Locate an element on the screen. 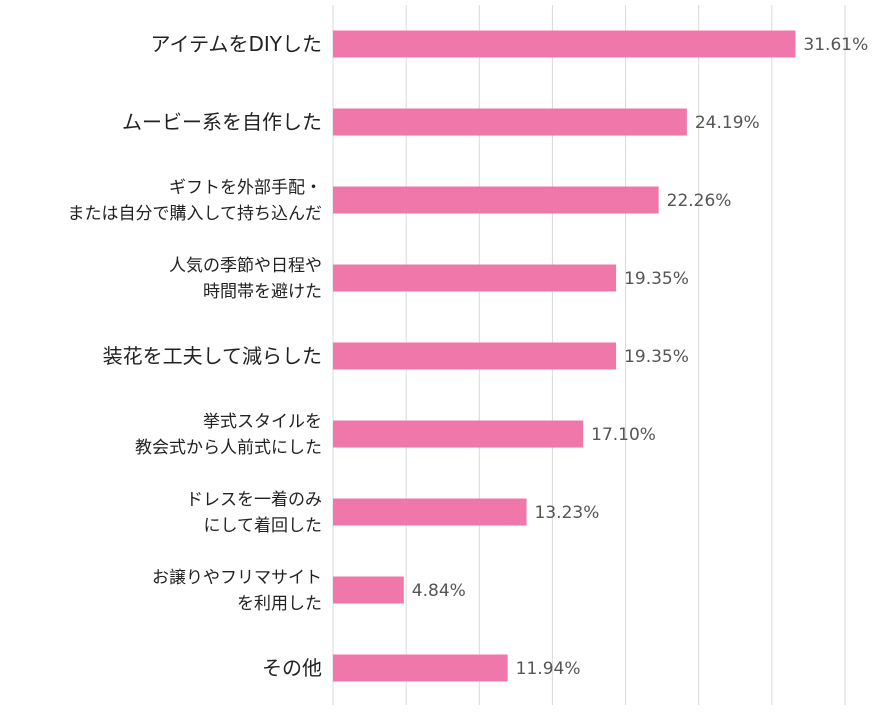 The height and width of the screenshot is (717, 873). category-label: ドレスを一着のみ is located at coordinates (254, 500).